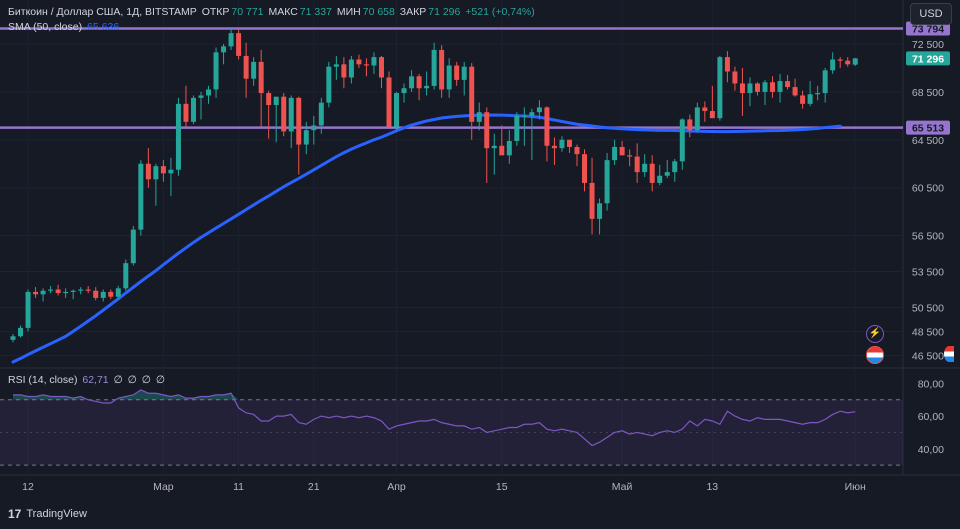 The height and width of the screenshot is (529, 960). What do you see at coordinates (396, 487) in the screenshot?
I see `time-tick-label: Апр` at bounding box center [396, 487].